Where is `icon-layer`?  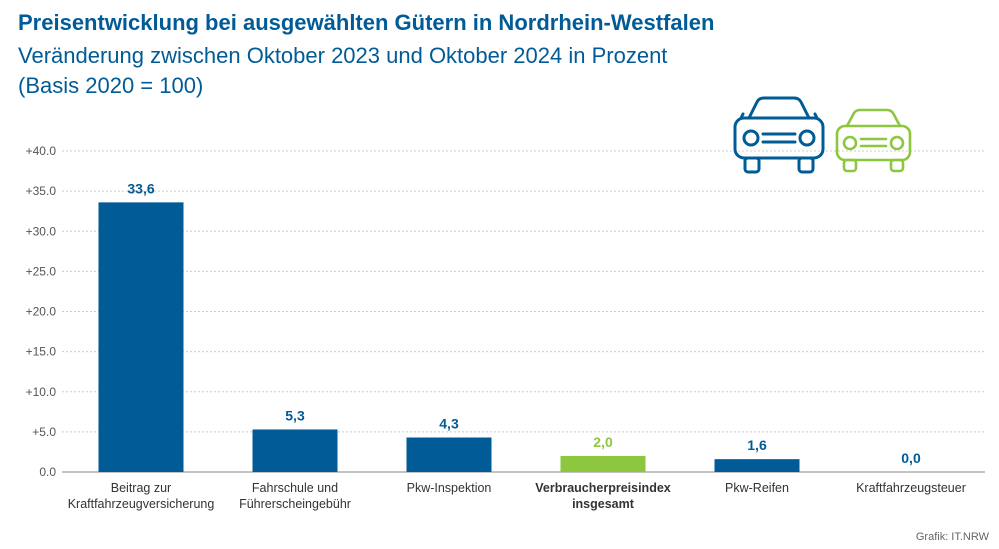 icon-layer is located at coordinates (822, 135).